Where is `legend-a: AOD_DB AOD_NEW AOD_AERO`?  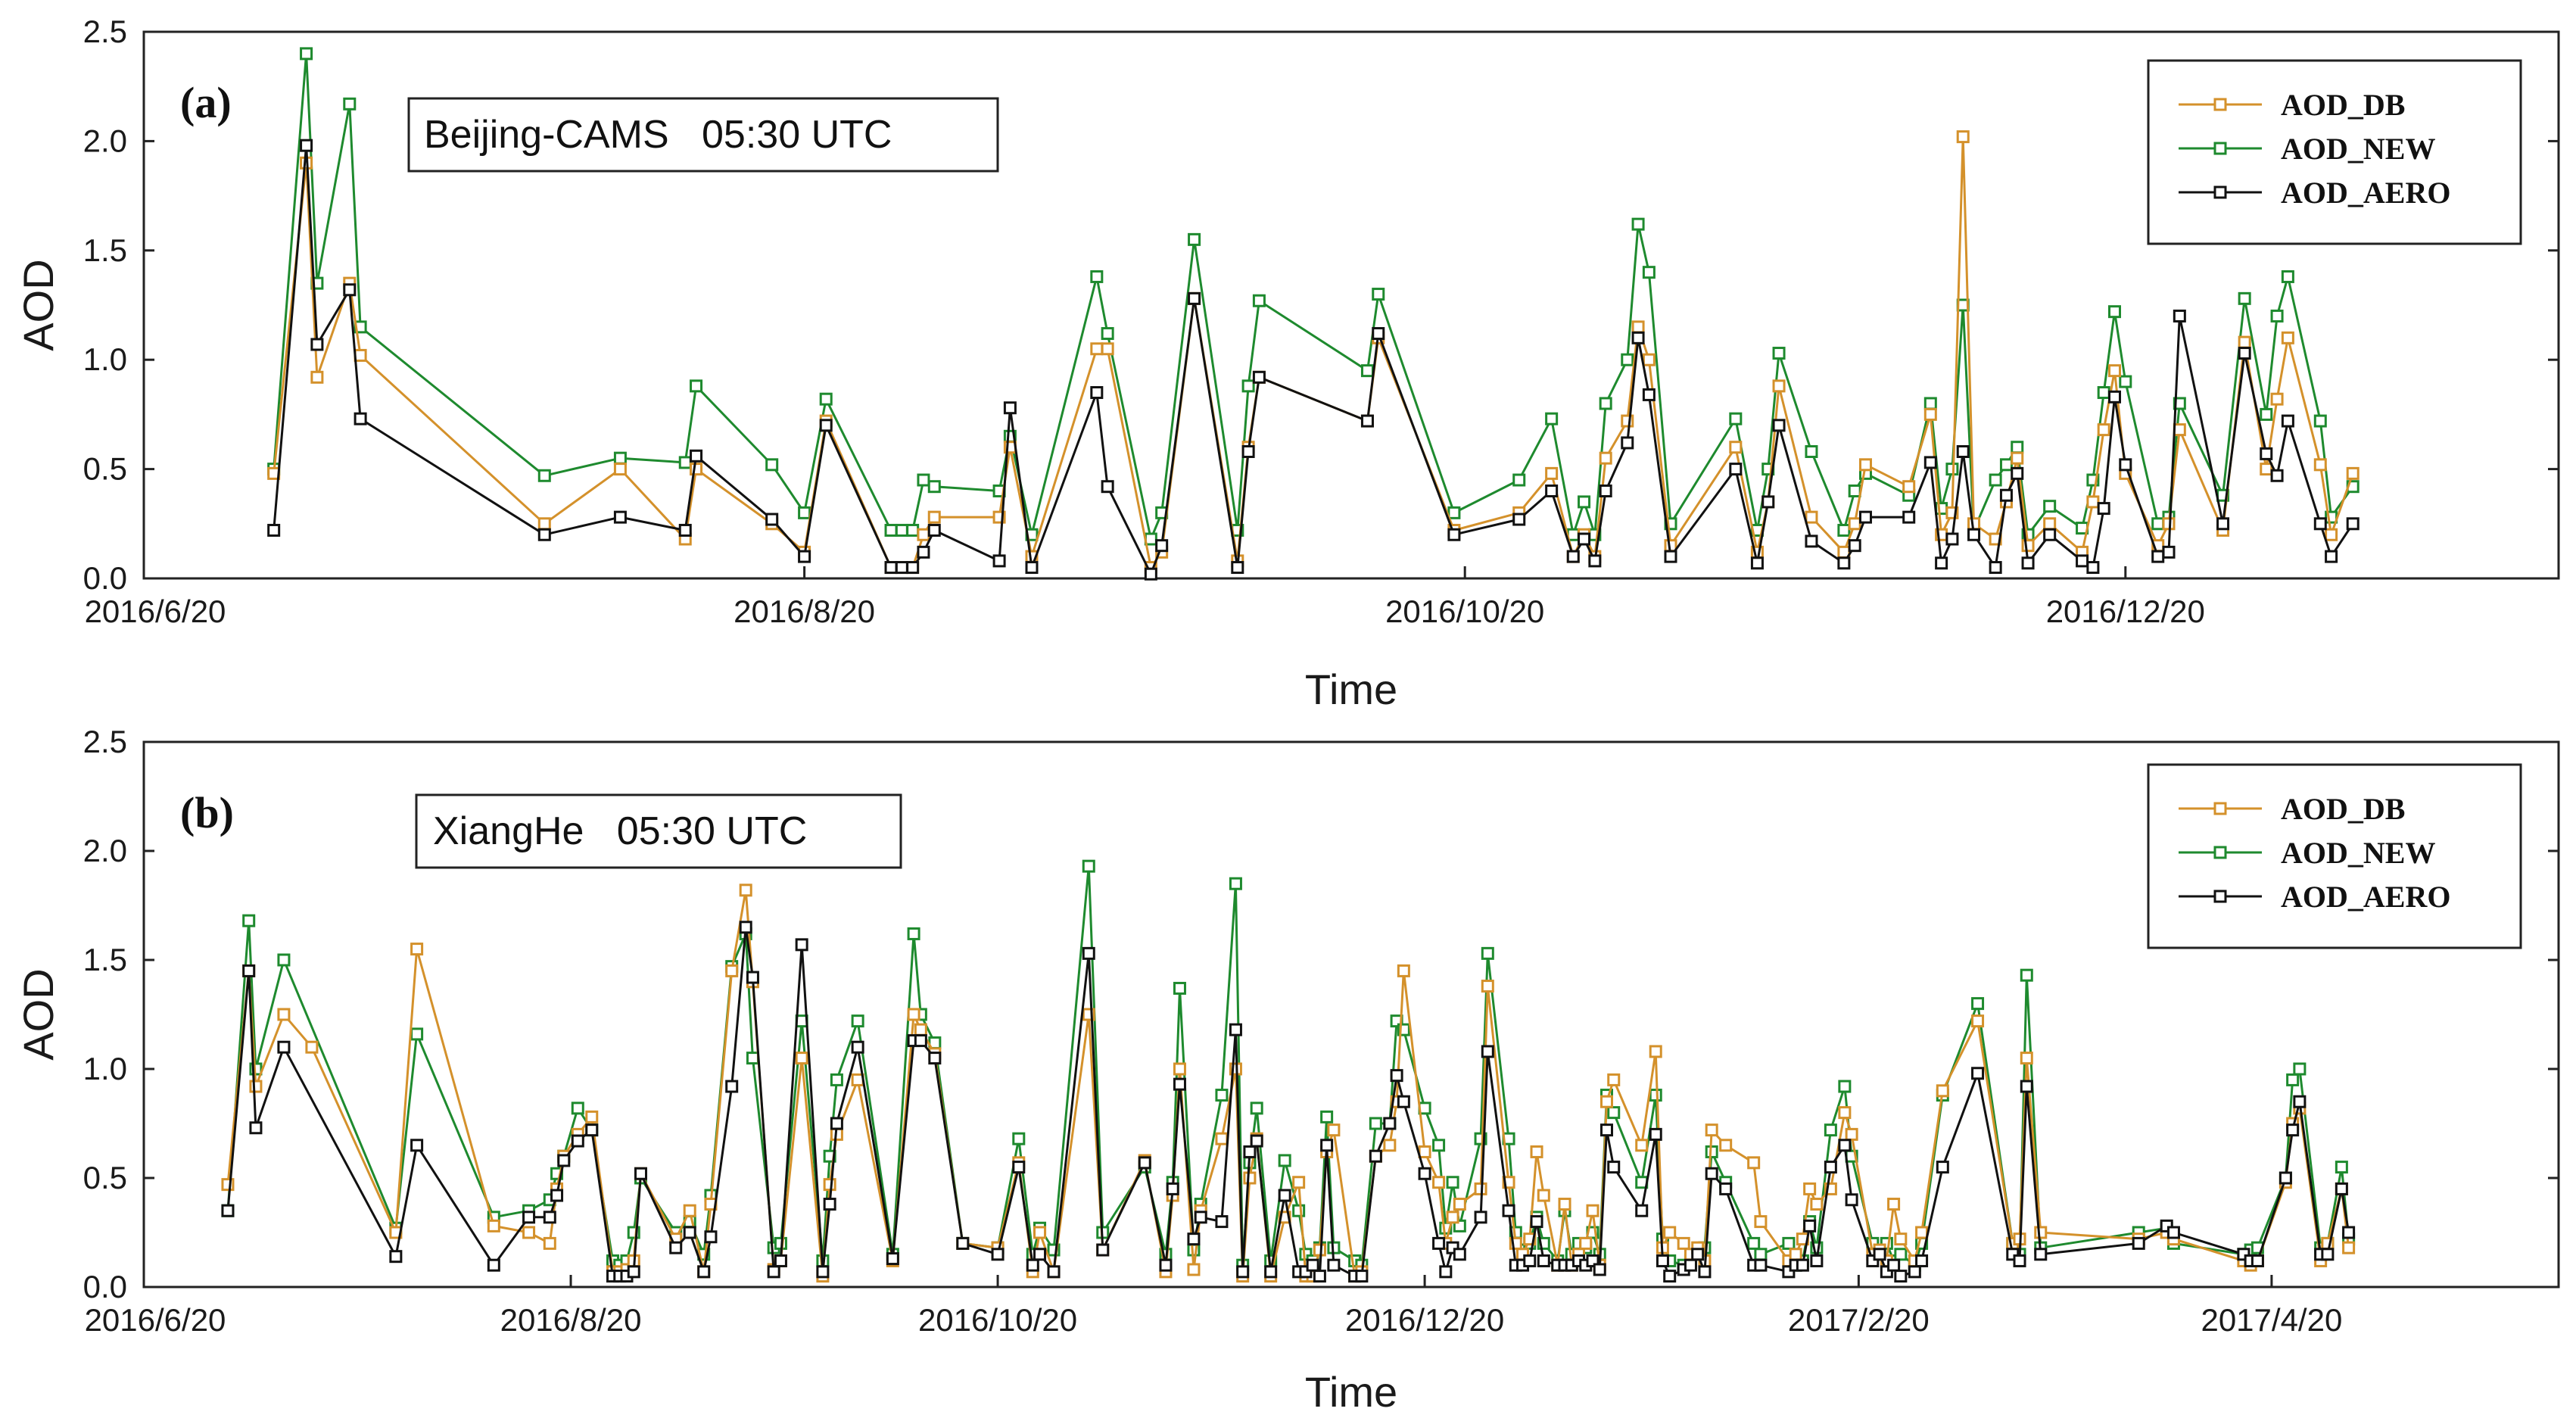
legend-a: AOD_DB AOD_NEW AOD_AERO is located at coordinates (2334, 152).